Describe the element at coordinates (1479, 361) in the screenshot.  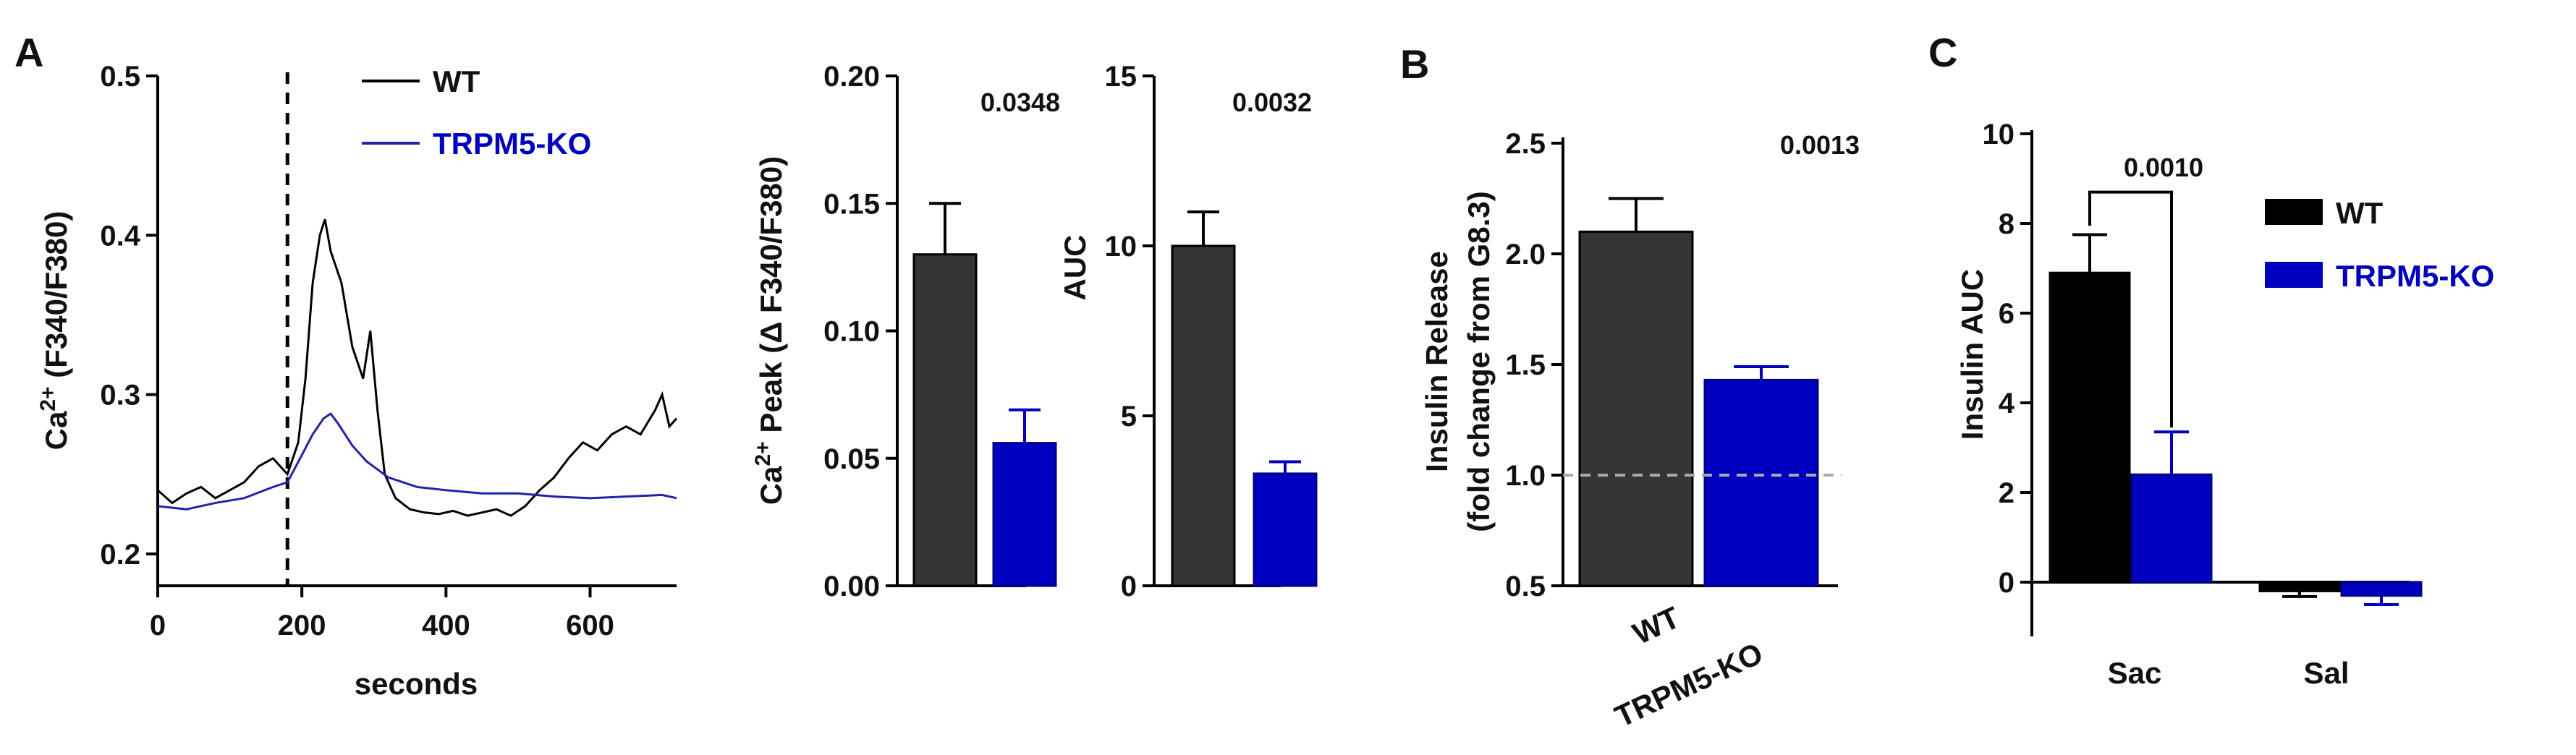
I see `insrel-y-label-line2: (fold change from G8.3)` at that location.